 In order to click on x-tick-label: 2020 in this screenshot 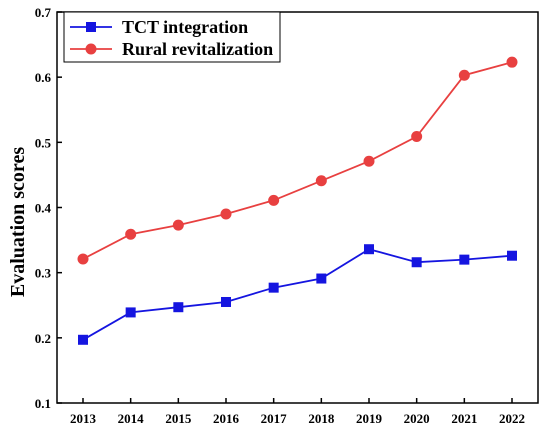, I will do `click(417, 418)`.